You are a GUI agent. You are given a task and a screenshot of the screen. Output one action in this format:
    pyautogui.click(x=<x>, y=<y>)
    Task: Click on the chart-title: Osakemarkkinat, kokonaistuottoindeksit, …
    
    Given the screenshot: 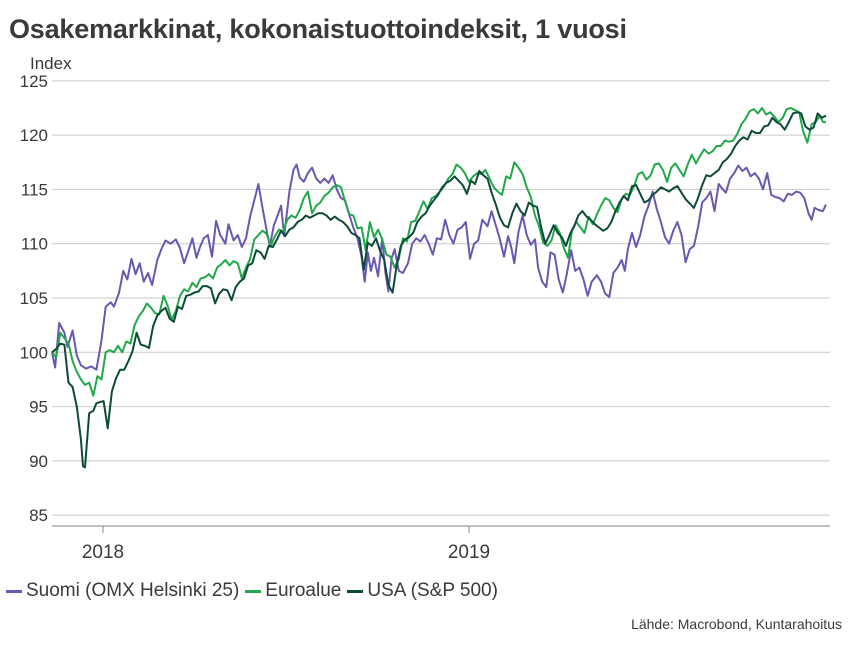 What is the action you would take?
    pyautogui.click(x=318, y=29)
    